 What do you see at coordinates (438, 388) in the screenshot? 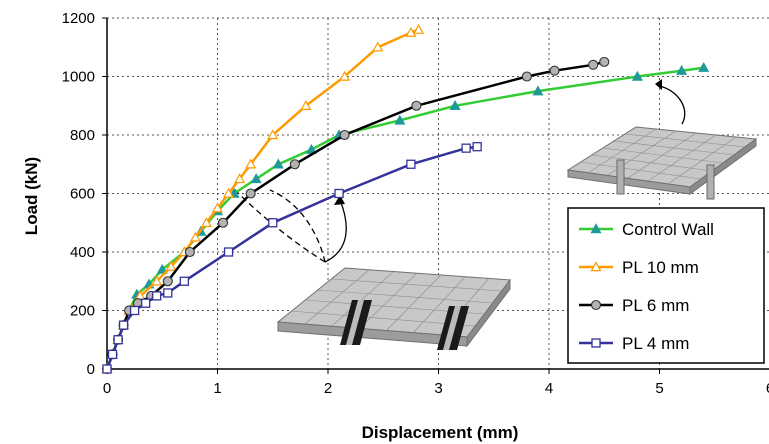
I see `x-tick-label: 3` at bounding box center [438, 388].